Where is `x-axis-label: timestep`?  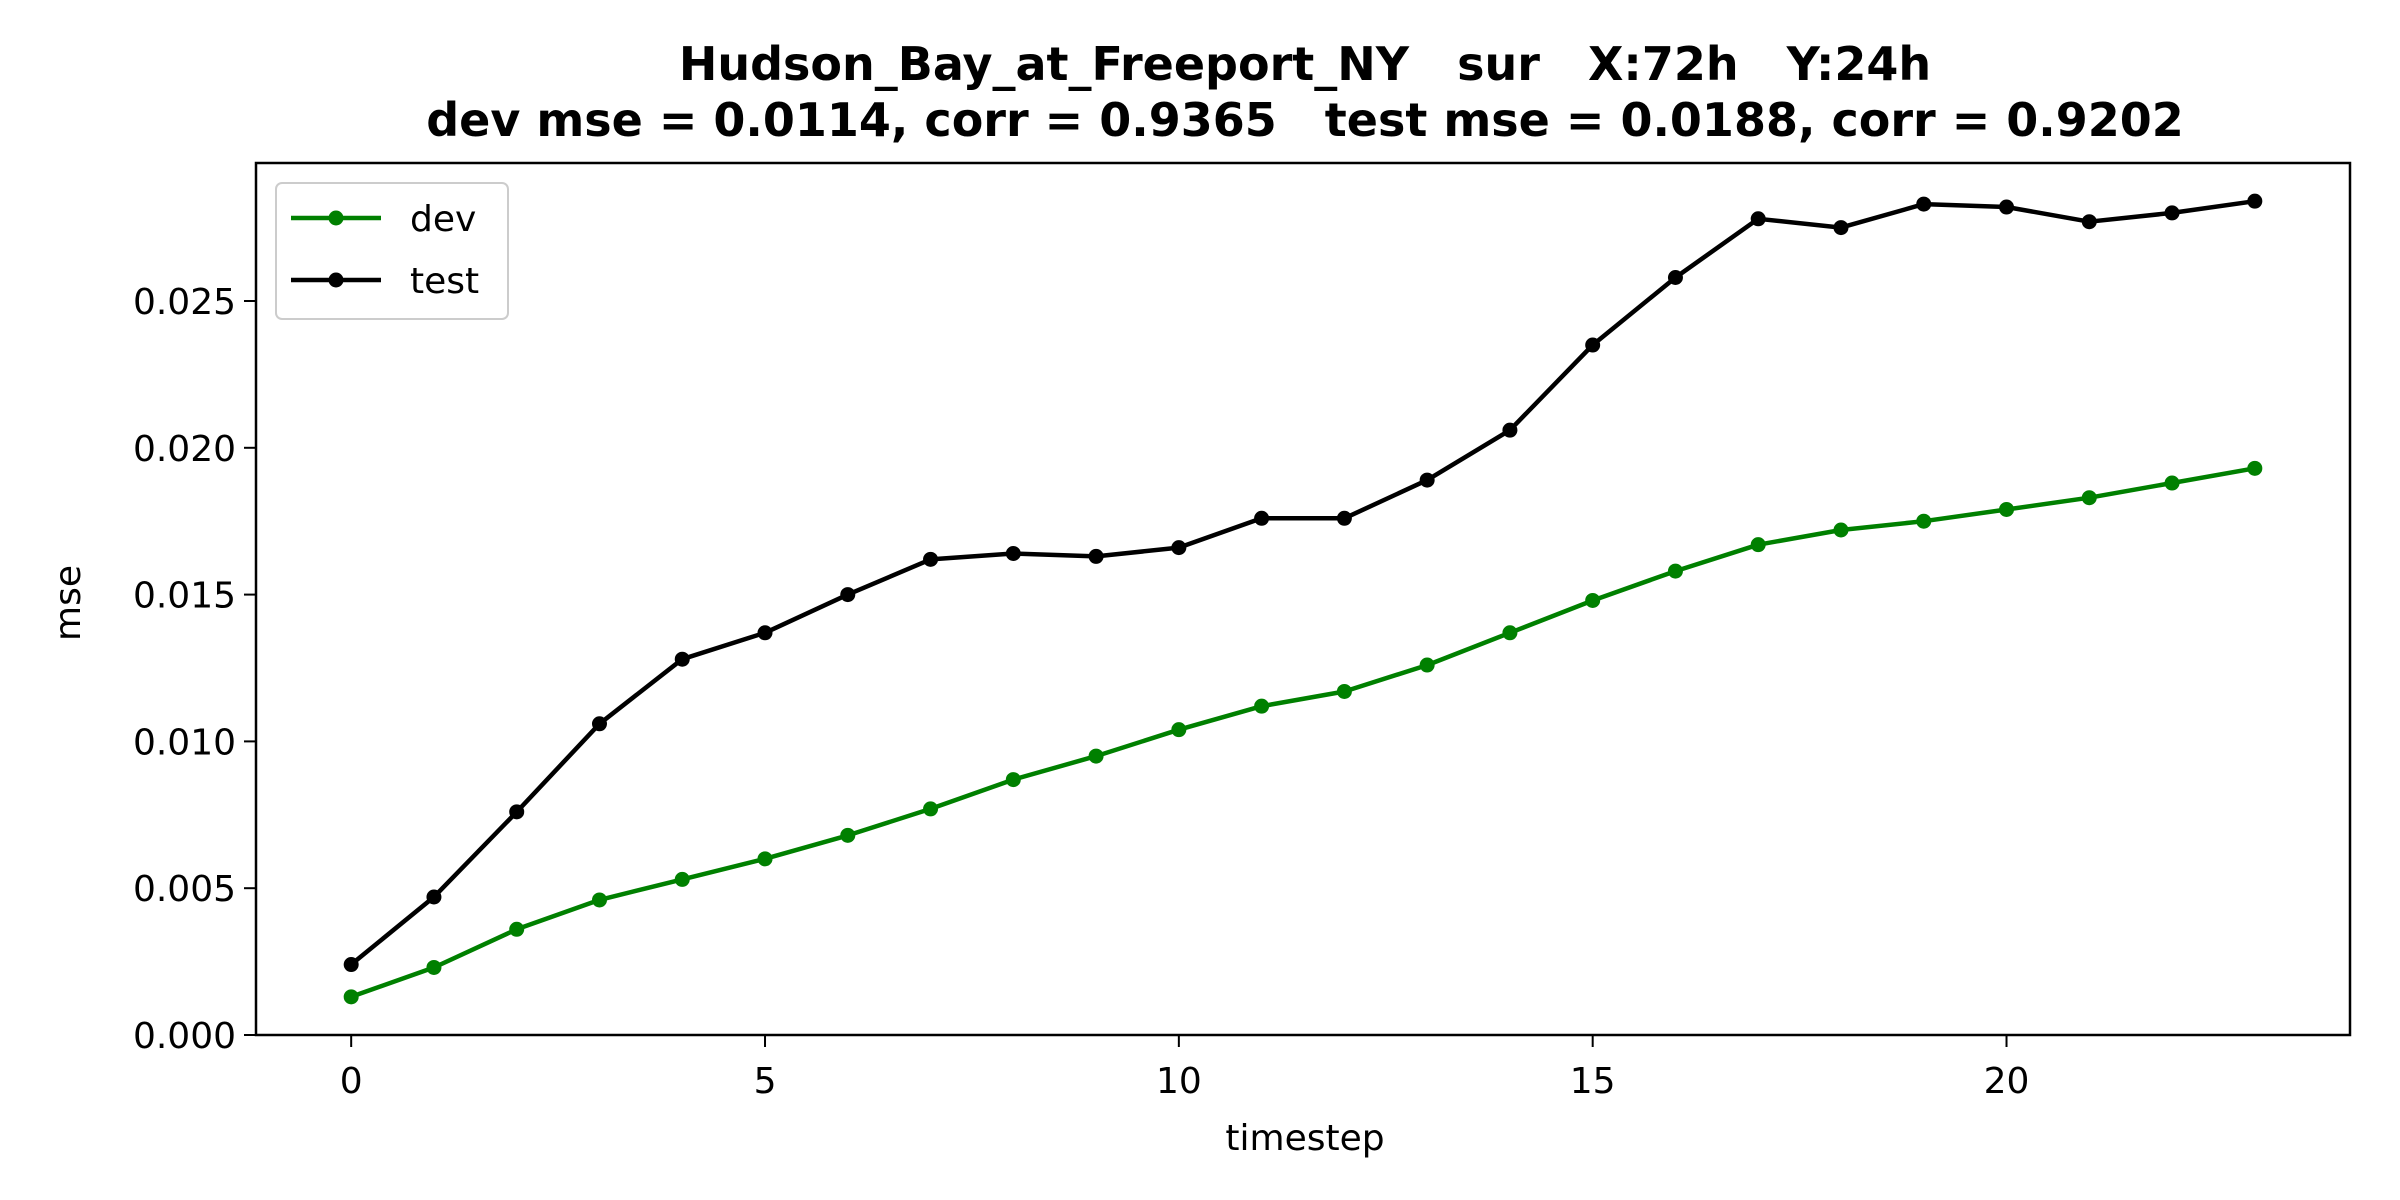 x-axis-label: timestep is located at coordinates (1304, 1138).